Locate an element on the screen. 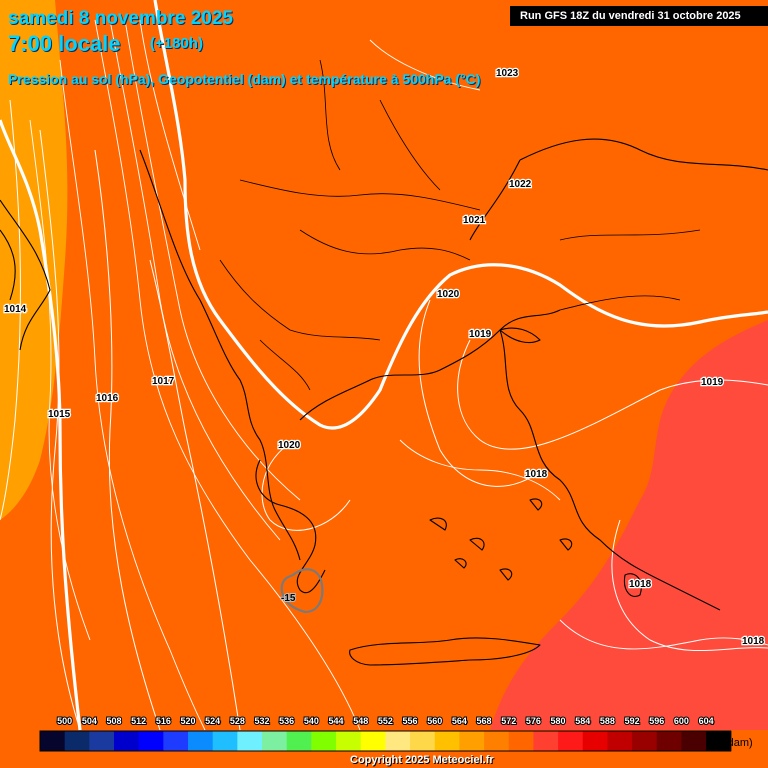 This screenshot has width=768, height=768. run-info: Run GFS 18Z du vendredi 31 octobre 2025 is located at coordinates (630, 16).